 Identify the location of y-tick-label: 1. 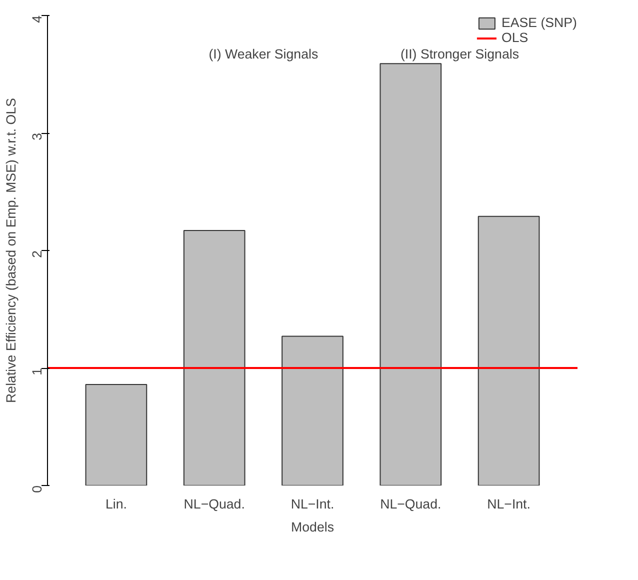
(37, 372).